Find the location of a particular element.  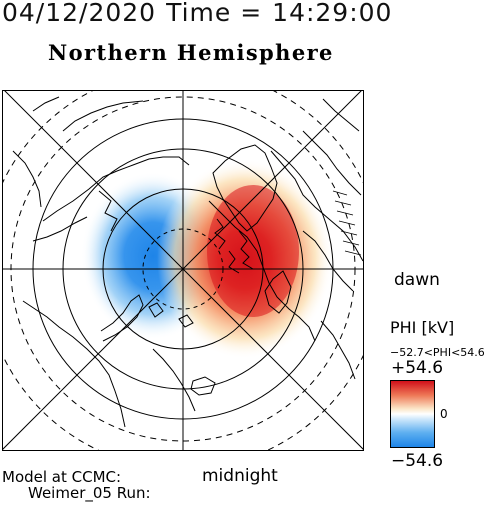

date-text: 04/12/2020 is located at coordinates (79, 13).